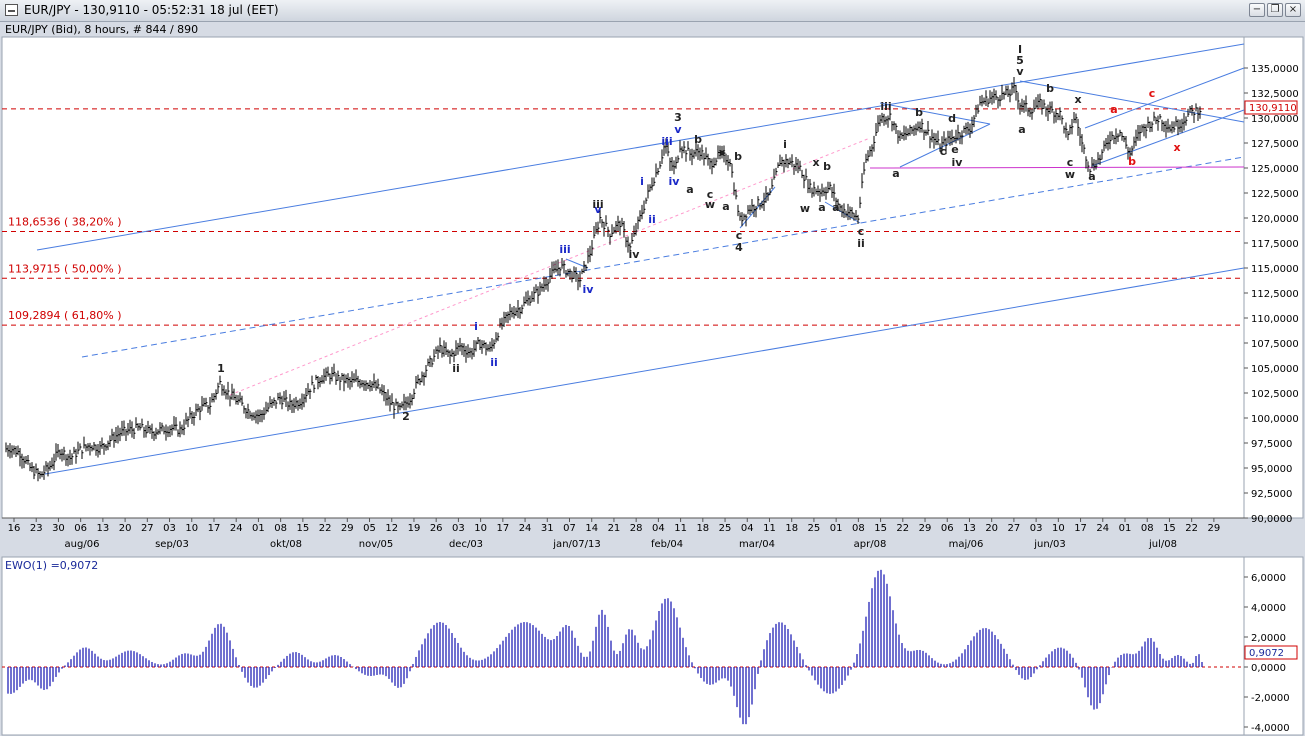  What do you see at coordinates (65, 221) in the screenshot?
I see `fib-level-label: 118,6536 ( 38,20% )` at bounding box center [65, 221].